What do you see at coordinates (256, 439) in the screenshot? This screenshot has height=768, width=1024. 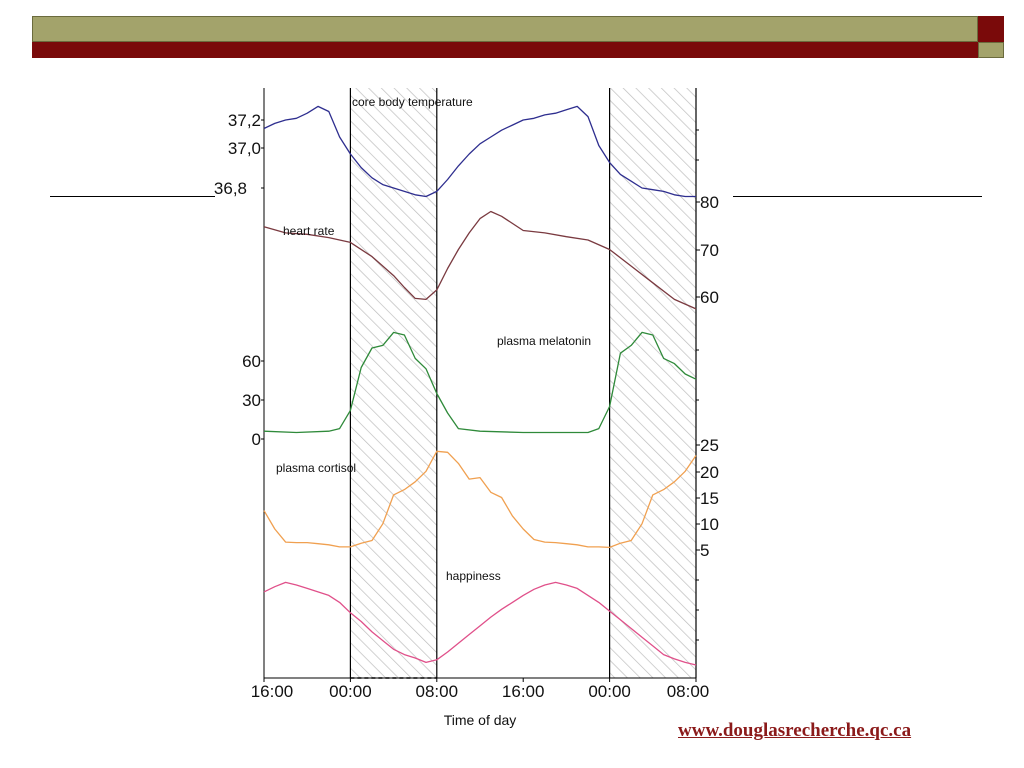 I see `left-tick-label: 0` at bounding box center [256, 439].